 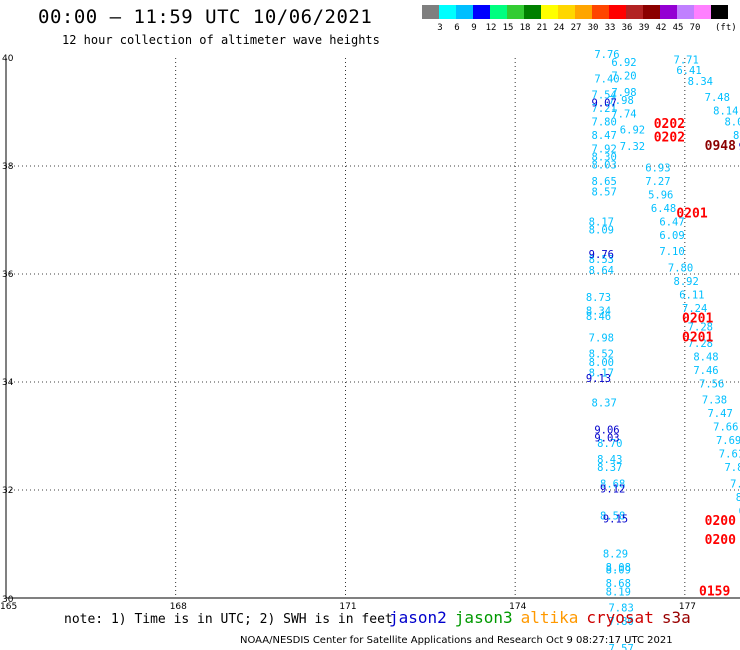 I want to click on wave-height-label: 8.65, so click(x=604, y=182).